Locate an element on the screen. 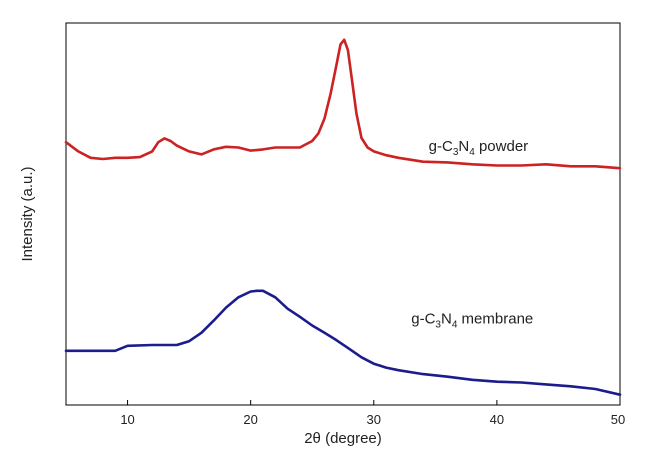 This screenshot has height=461, width=645. x-tick-label-0: 10 is located at coordinates (127, 419).